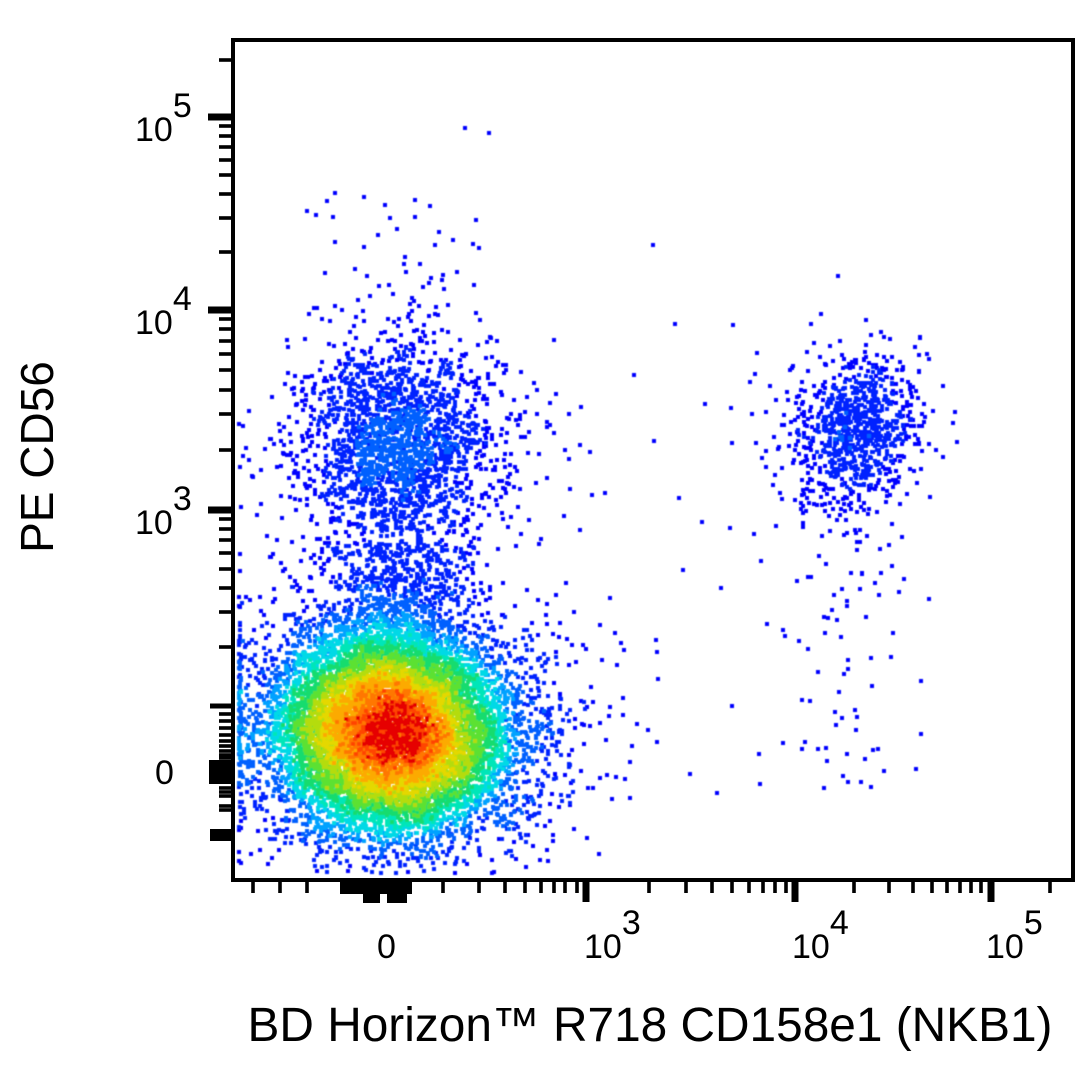 The image size is (1086, 1086). Describe the element at coordinates (650, 1025) in the screenshot. I see `svg-text:BD Horizon™ R718 CD158e1 (NKB1: BD Horizon™ R718 CD158e1 (NKB1)` at that location.